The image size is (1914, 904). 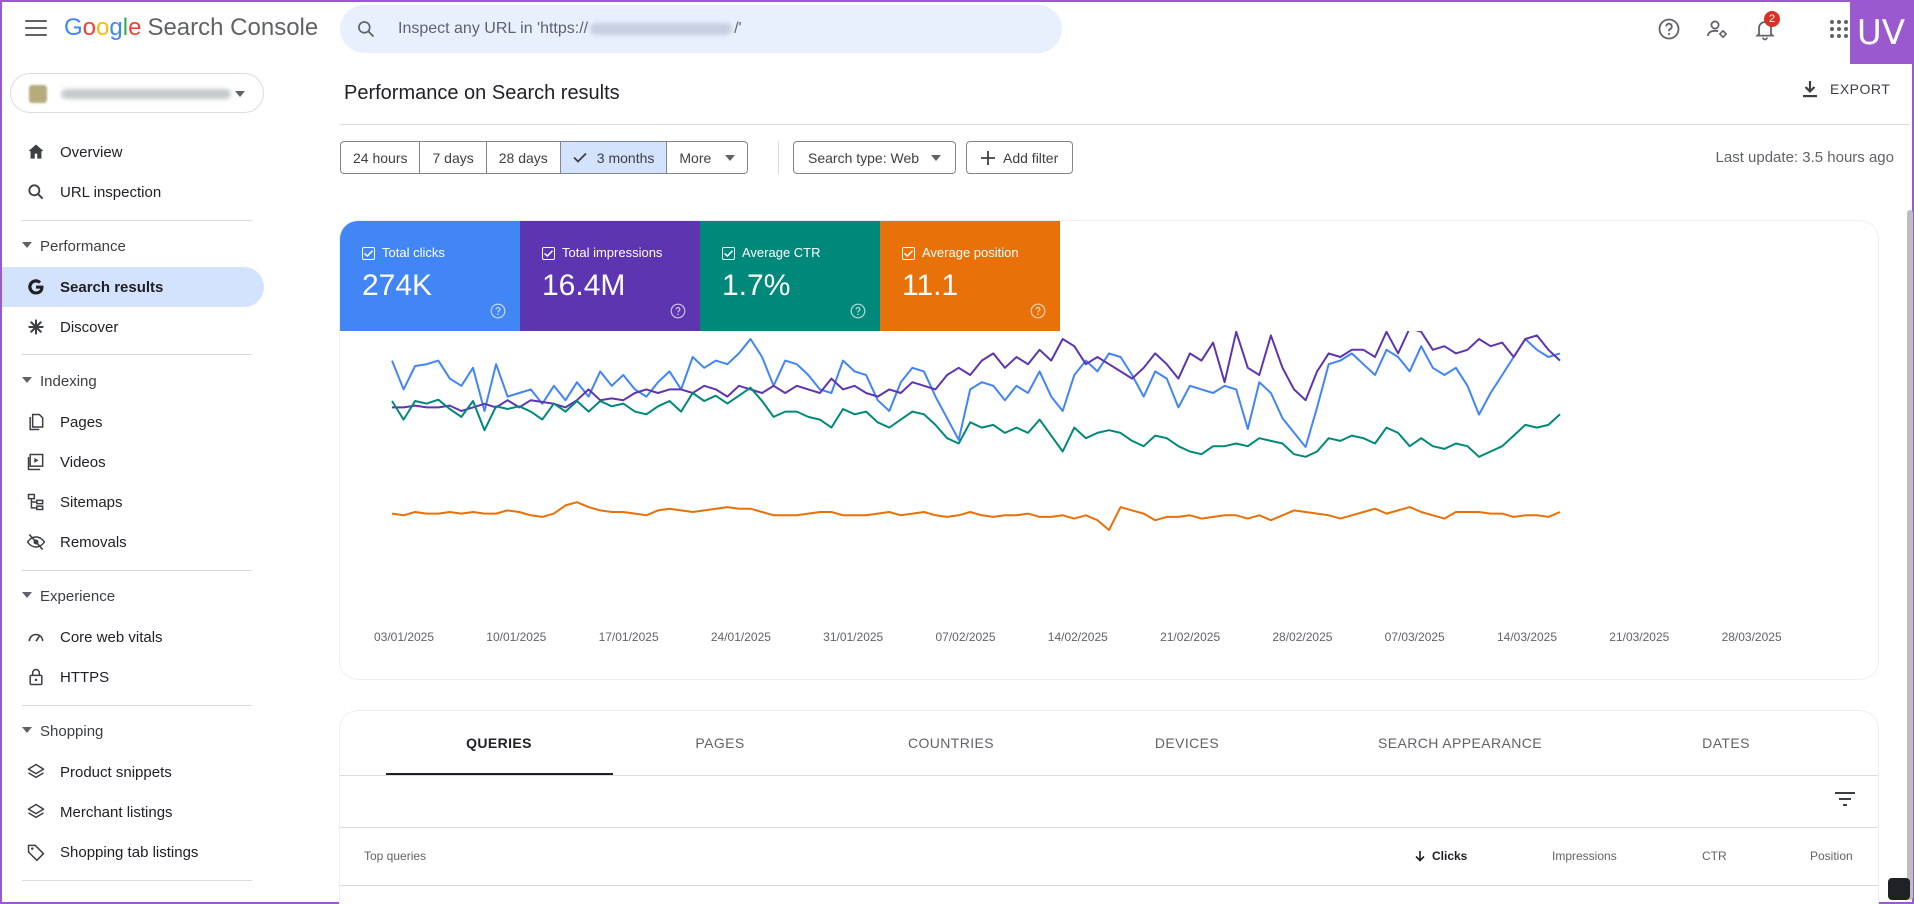 I want to click on extension-corner-icon, so click(x=1899, y=889).